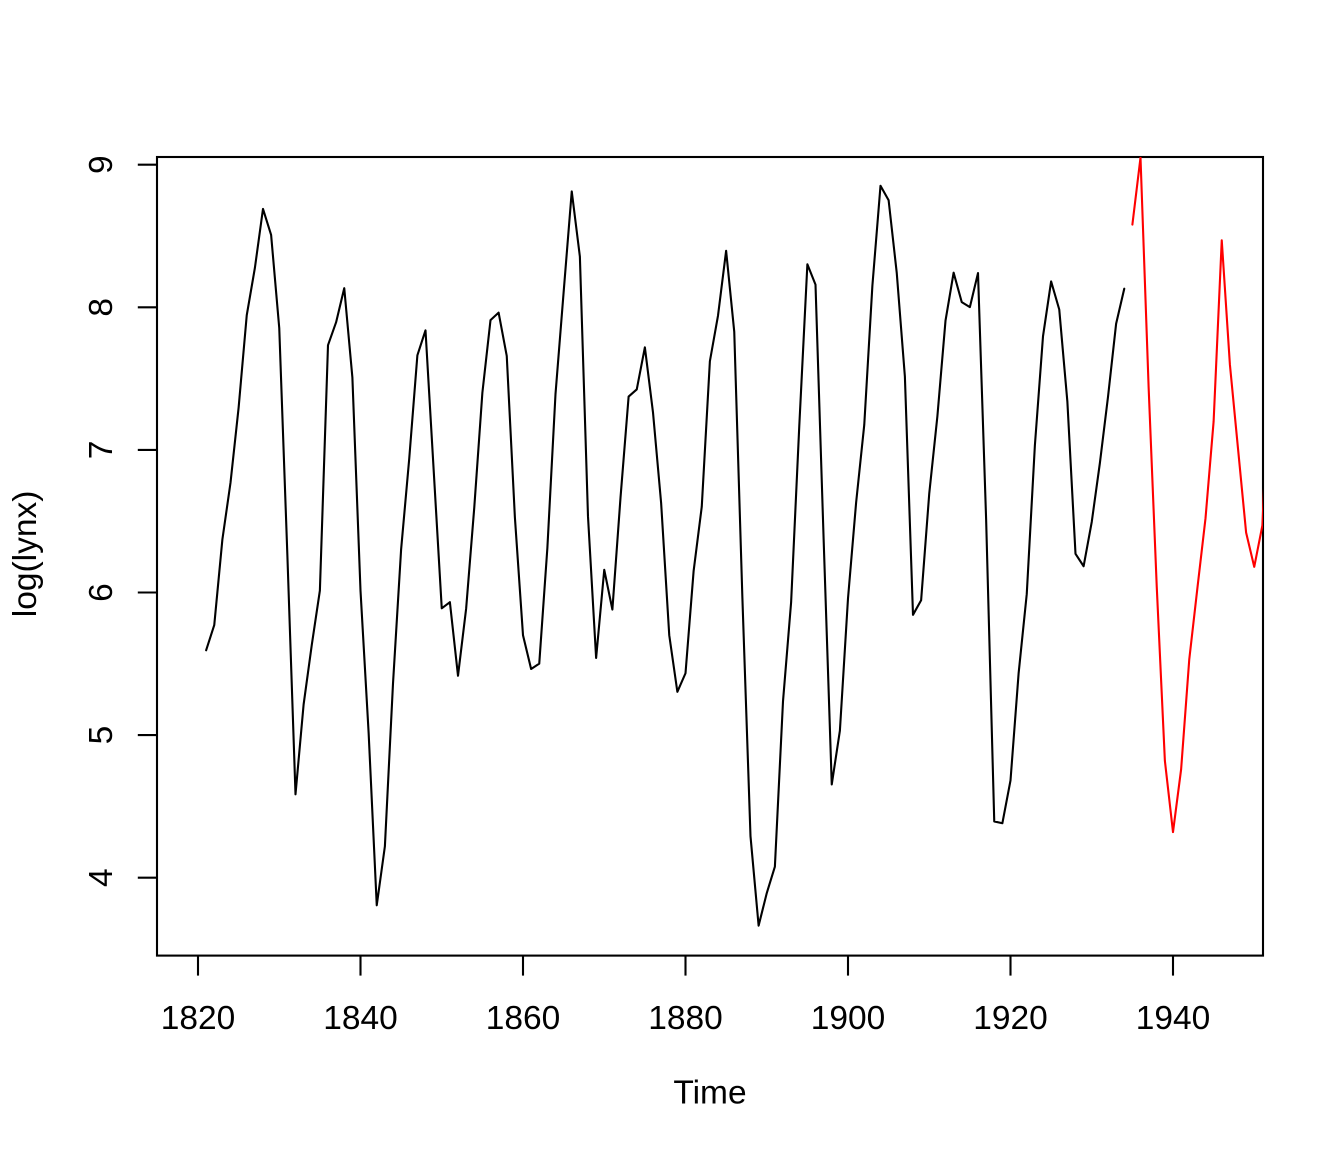 The width and height of the screenshot is (1344, 1152). I want to click on svg-text: 1880, so click(685, 1018).